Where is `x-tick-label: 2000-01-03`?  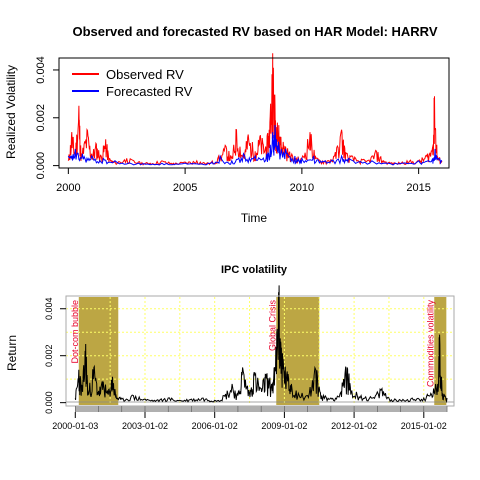 x-tick-label: 2000-01-03 is located at coordinates (75, 426).